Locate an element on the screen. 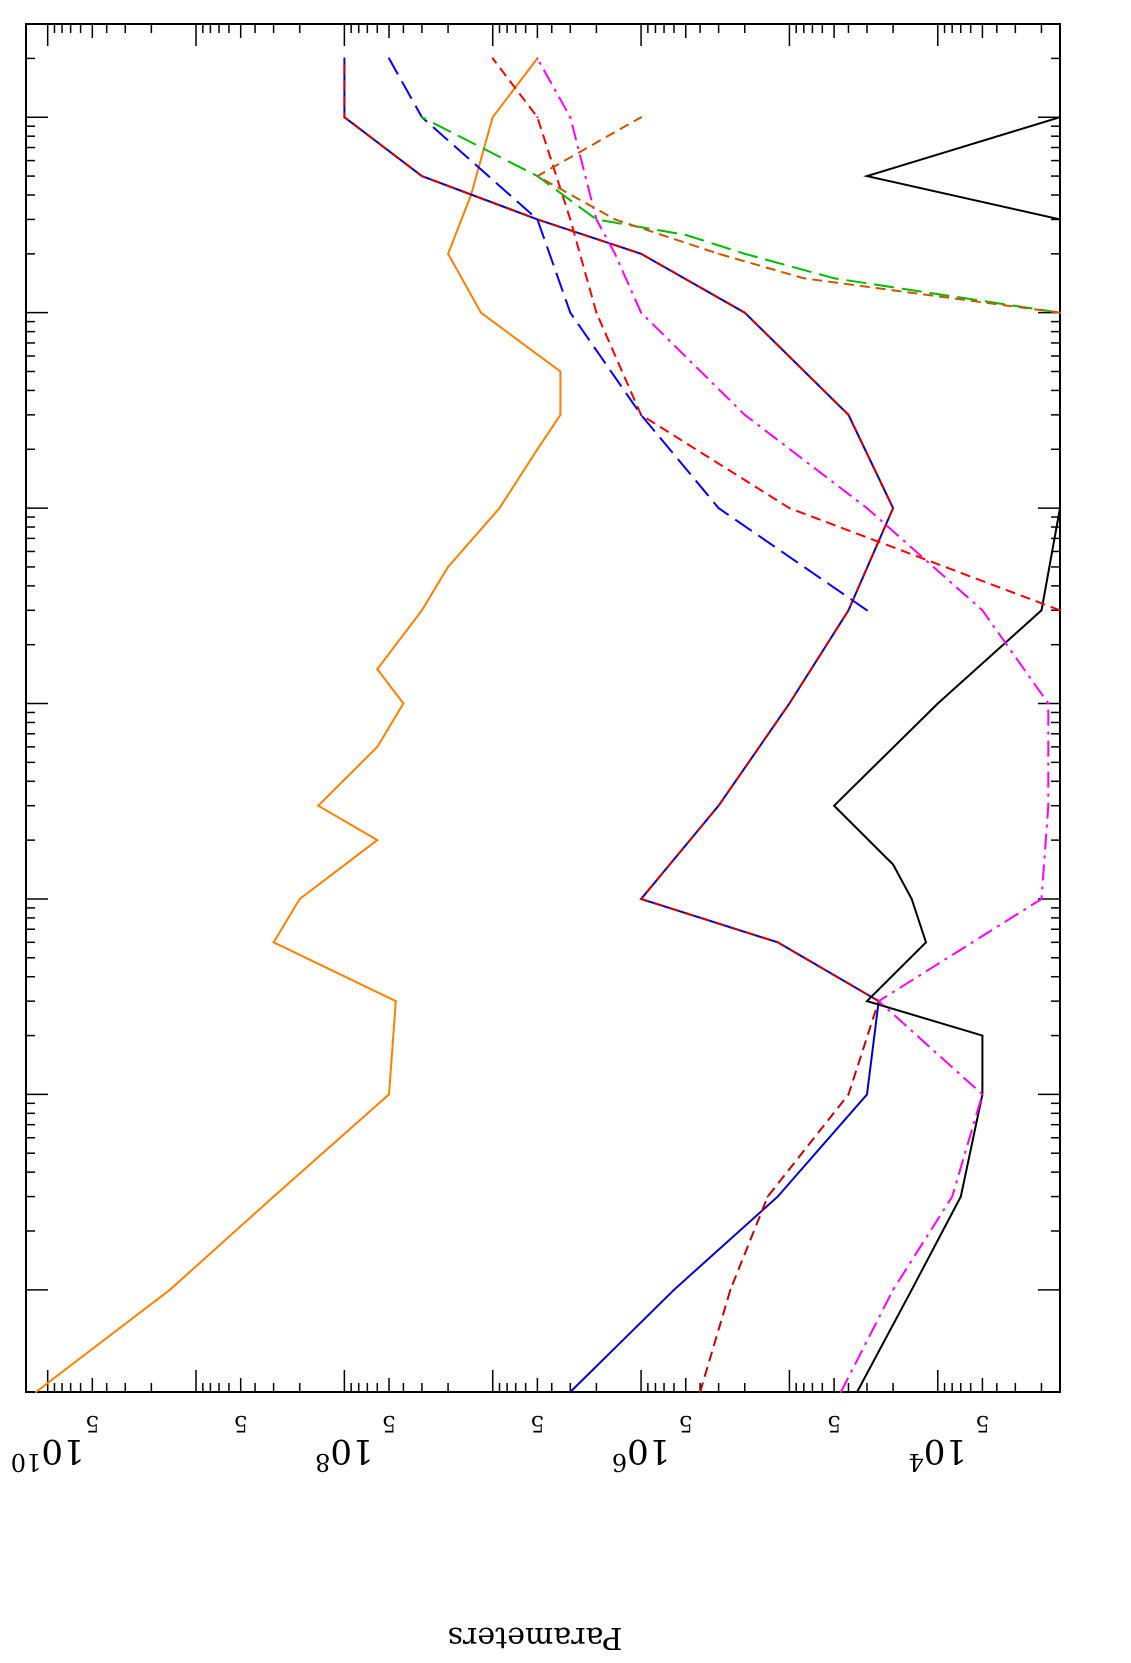 Image resolution: width=1131 pixels, height=1663 pixels. y-axis-label: Parameters is located at coordinates (535, 1637).